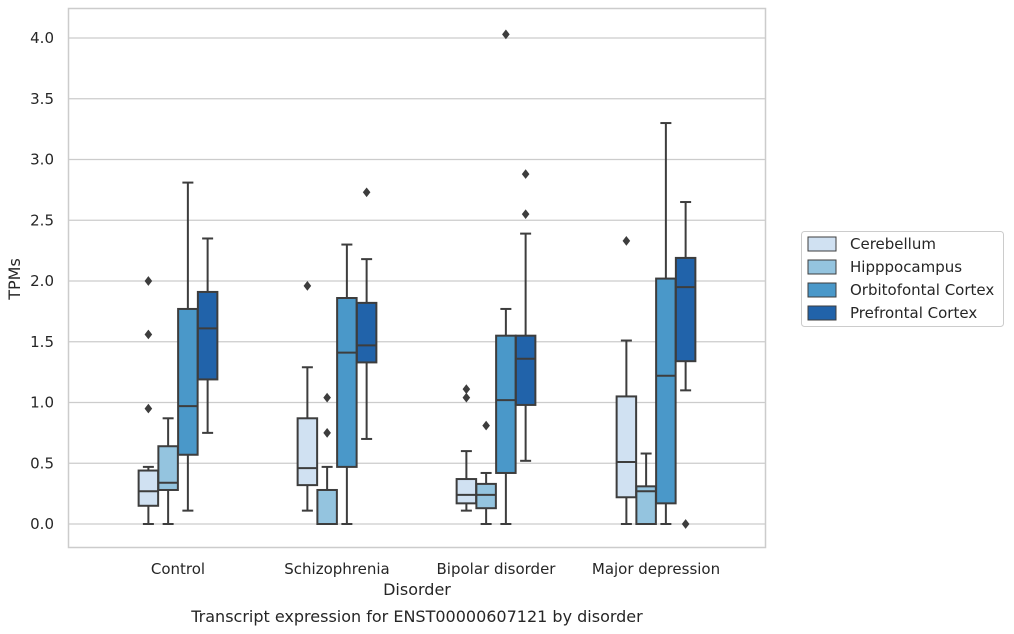 The width and height of the screenshot is (1014, 634). I want to click on legend-label: Hipppocampus, so click(906, 267).